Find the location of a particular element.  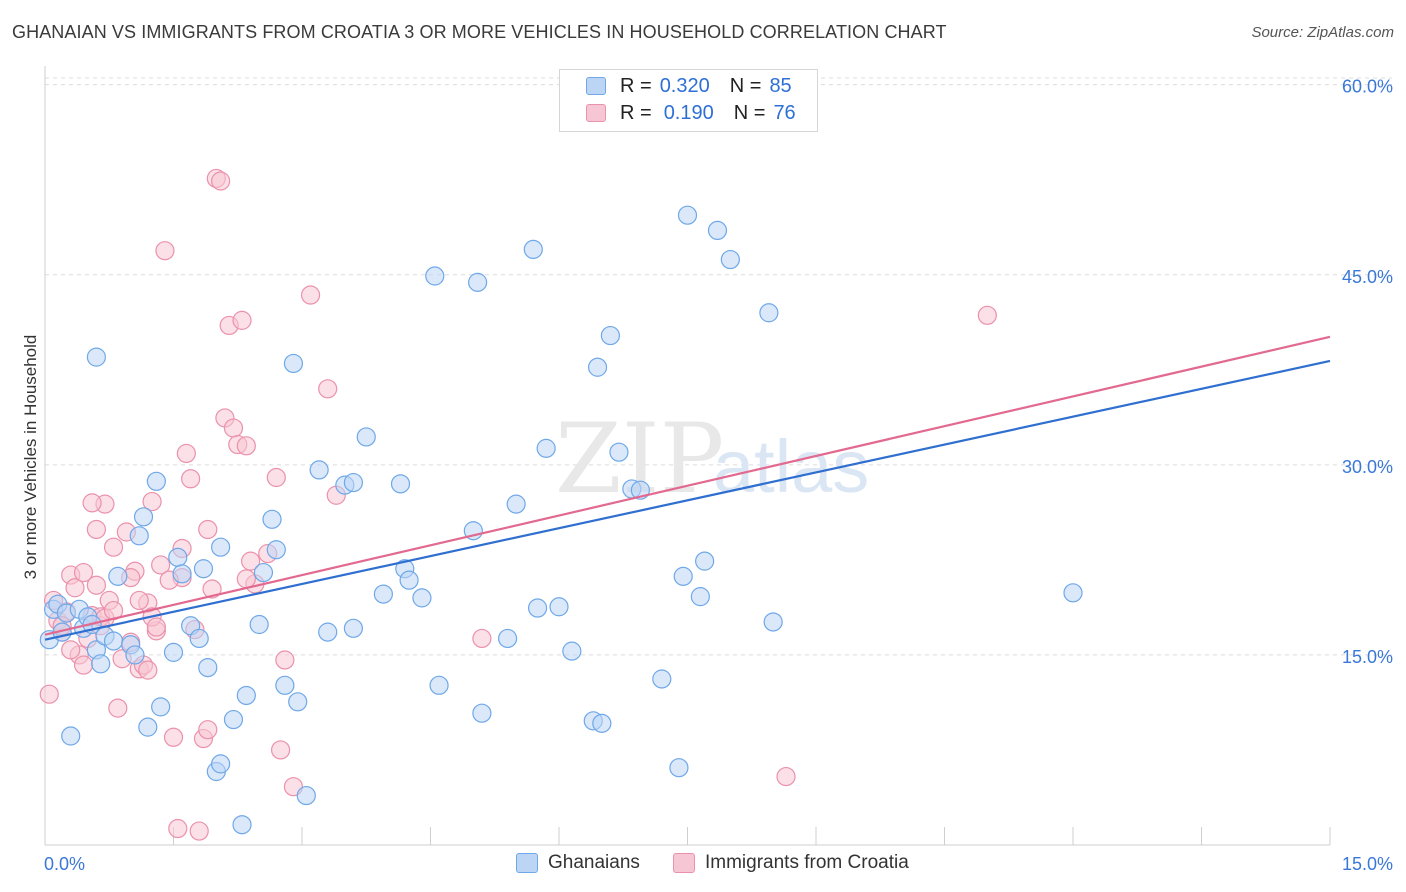

bottom-legend-swatch-croatia is located at coordinates (684, 863).